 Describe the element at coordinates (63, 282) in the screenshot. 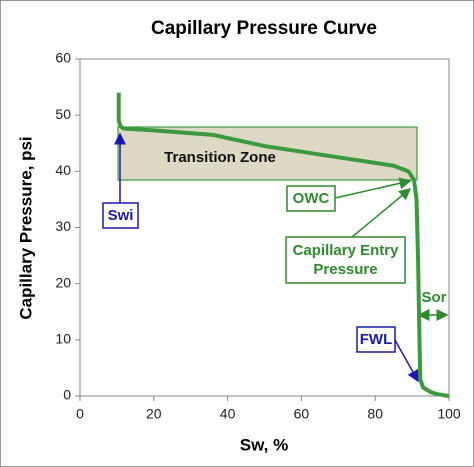

I see `y-tick-label: 20` at that location.